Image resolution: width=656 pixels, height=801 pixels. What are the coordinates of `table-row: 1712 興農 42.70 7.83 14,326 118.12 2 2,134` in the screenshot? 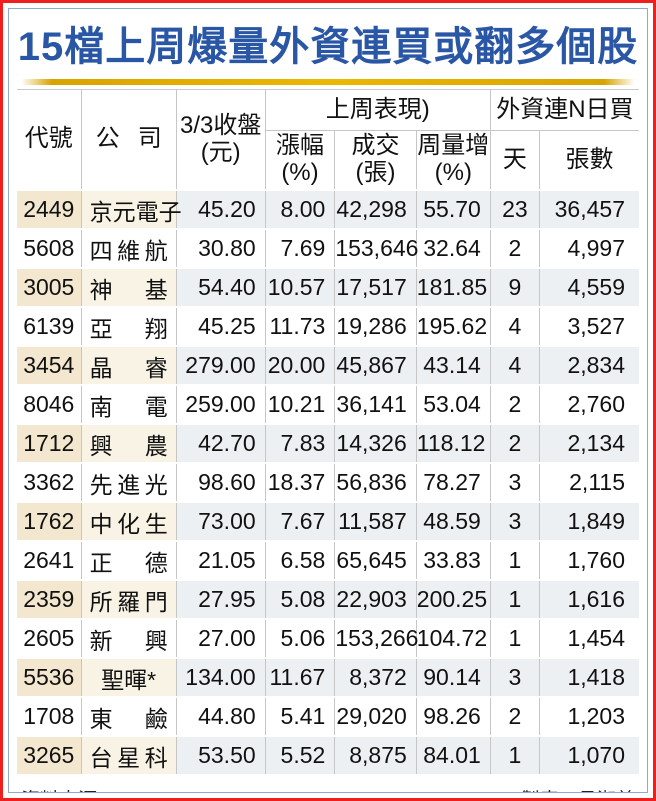 It's located at (328, 443).